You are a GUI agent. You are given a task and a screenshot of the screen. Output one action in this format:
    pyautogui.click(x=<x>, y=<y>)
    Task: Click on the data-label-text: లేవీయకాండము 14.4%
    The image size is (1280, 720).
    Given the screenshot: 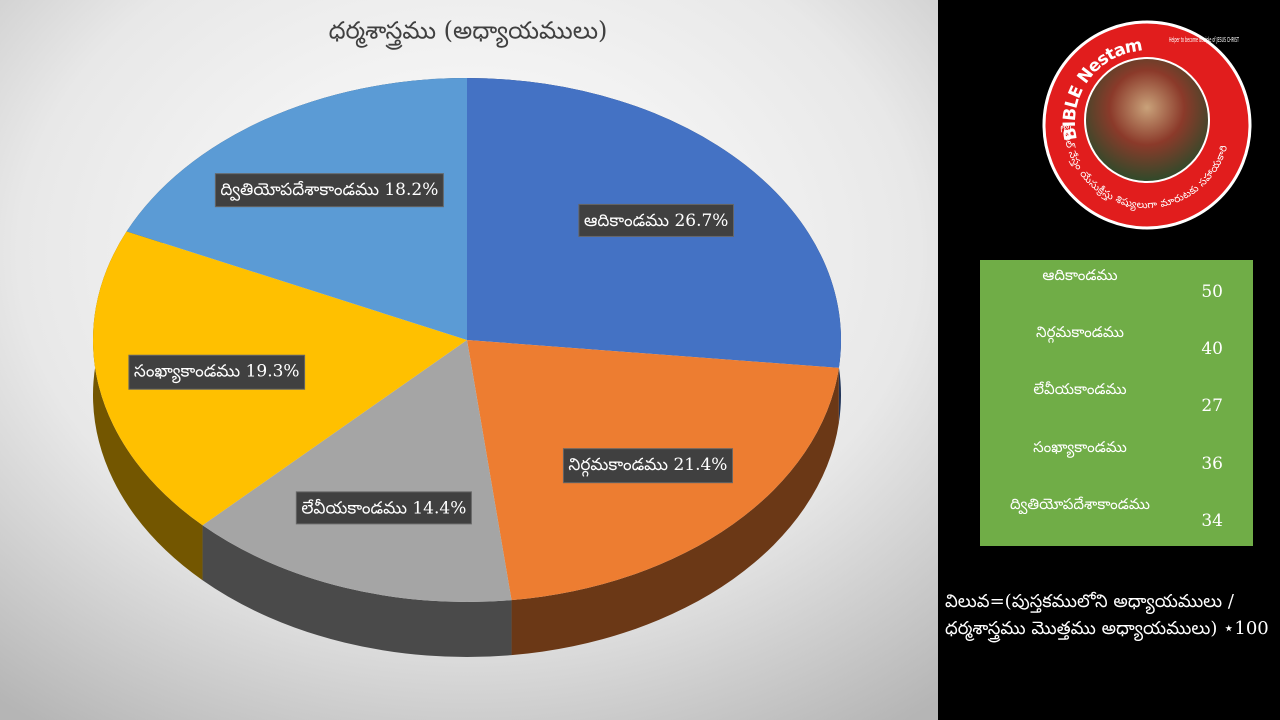 What is the action you would take?
    pyautogui.click(x=383, y=508)
    